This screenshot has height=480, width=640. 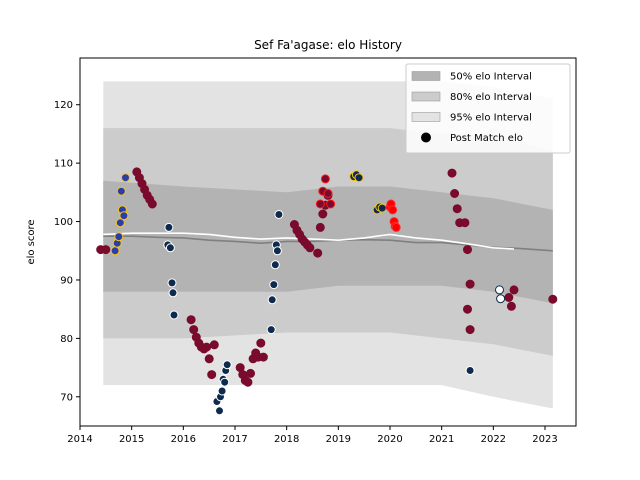 What do you see at coordinates (234, 439) in the screenshot?
I see `x-tick-label: 2017` at bounding box center [234, 439].